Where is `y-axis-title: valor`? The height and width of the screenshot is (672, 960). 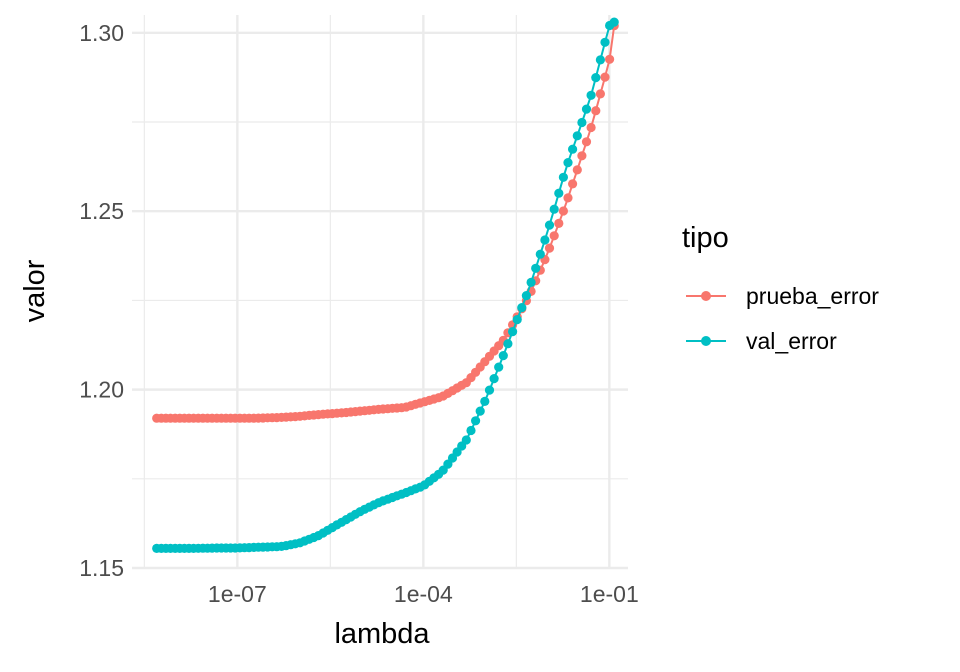 y-axis-title: valor is located at coordinates (35, 290).